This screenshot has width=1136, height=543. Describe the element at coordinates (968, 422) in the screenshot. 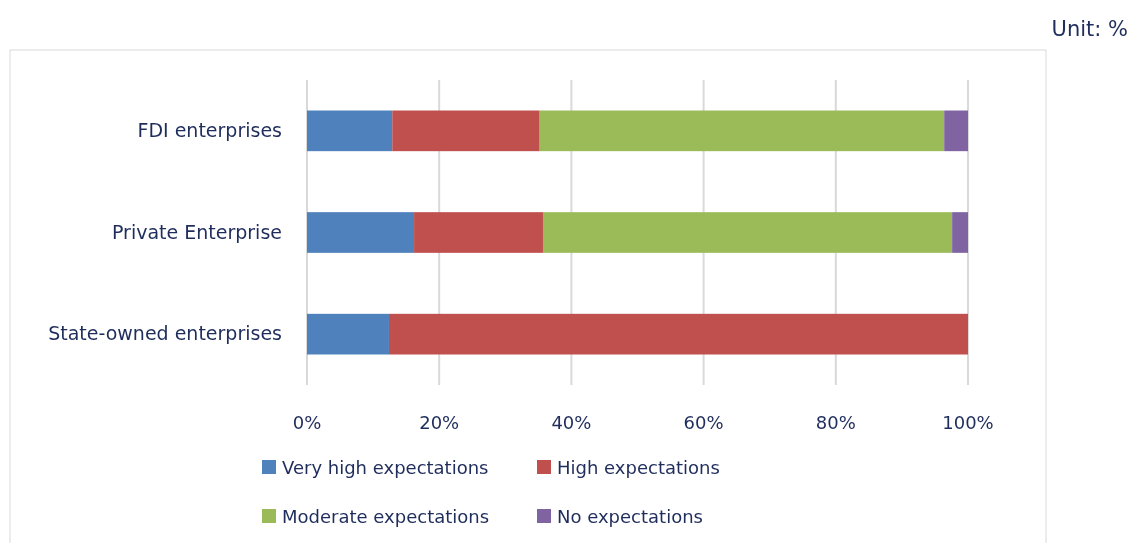

I see `x-tick-label: 100%` at that location.